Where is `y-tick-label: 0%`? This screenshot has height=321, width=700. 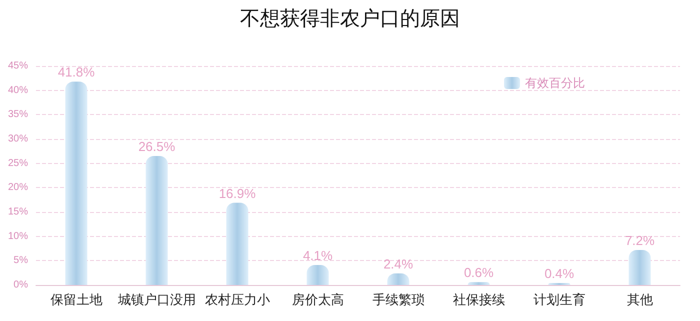
y-tick-label: 0% is located at coordinates (21, 285).